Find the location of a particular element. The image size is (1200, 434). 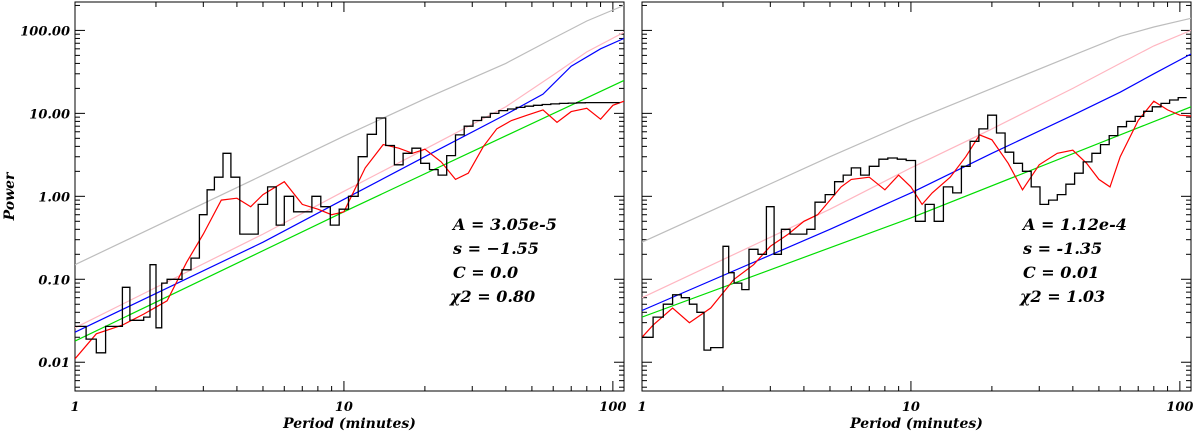

fit-parameter-annotation: C = 0.01 is located at coordinates (1061, 272).